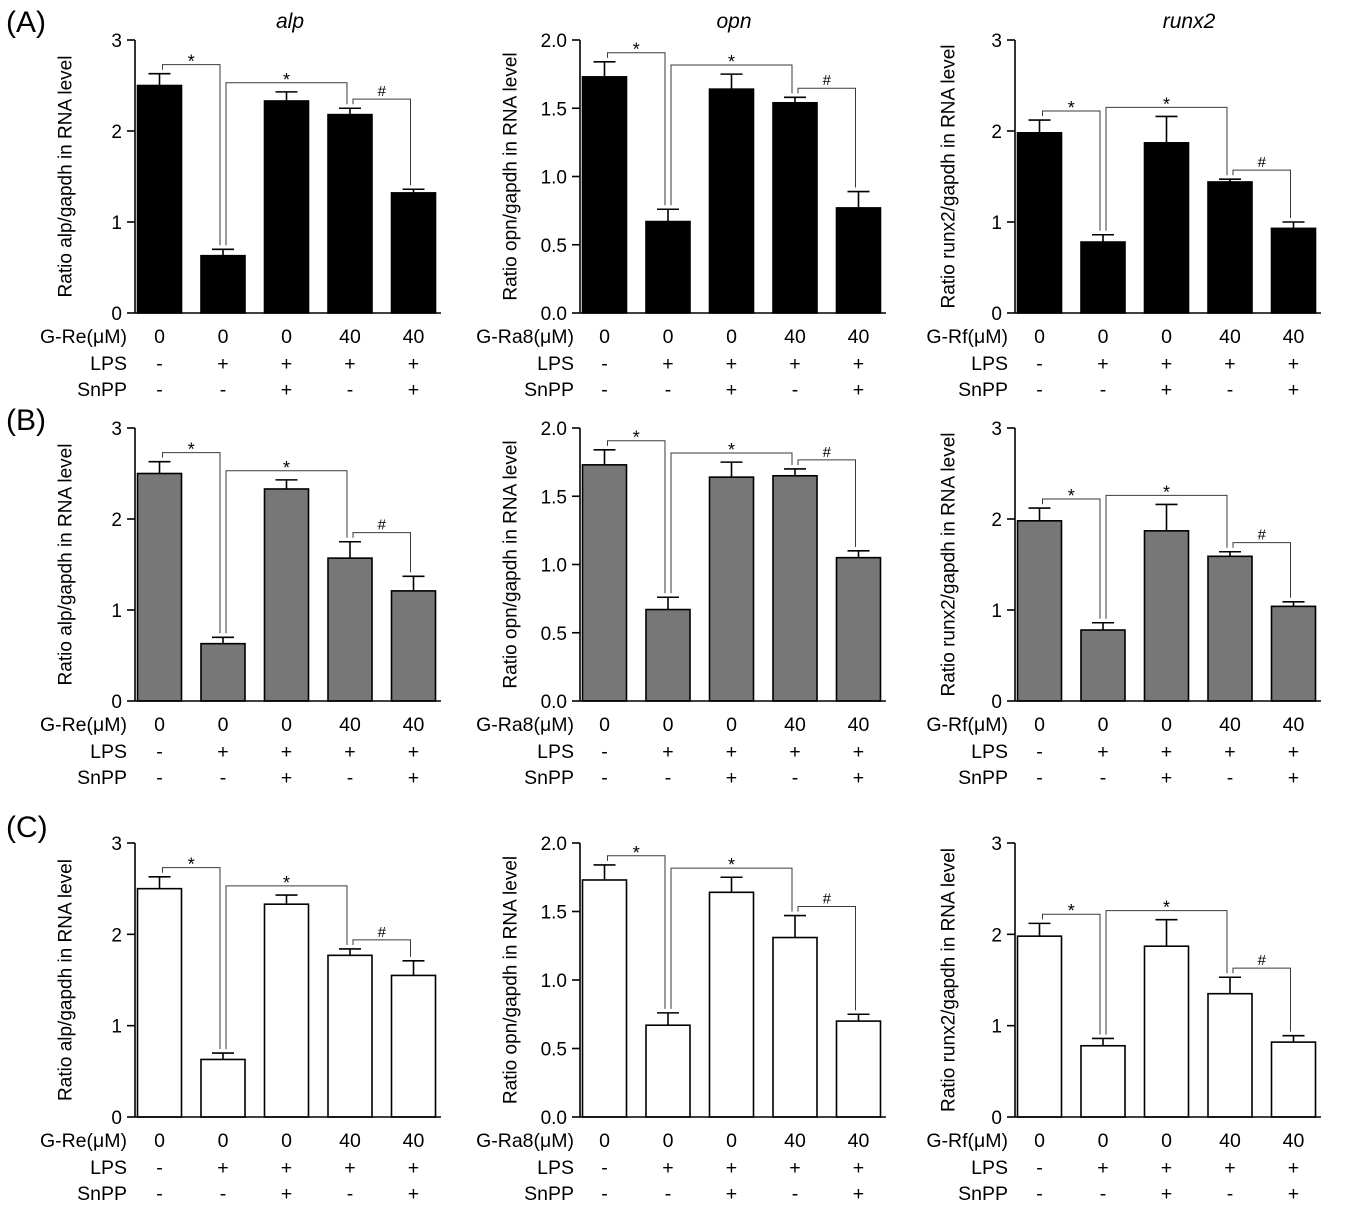 The height and width of the screenshot is (1211, 1346). What do you see at coordinates (733, 21) in the screenshot?
I see `chart-title: opn` at bounding box center [733, 21].